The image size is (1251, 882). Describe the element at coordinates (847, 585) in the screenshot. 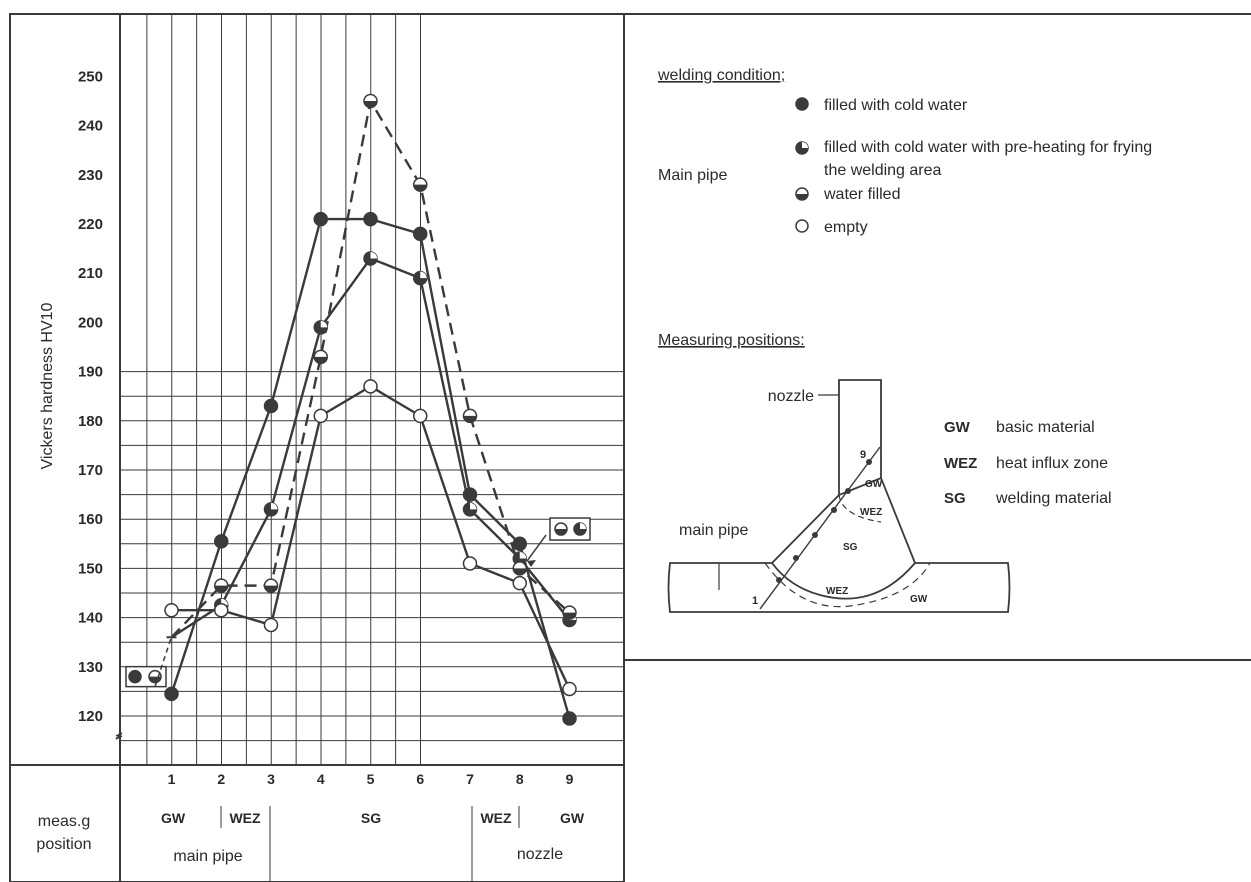

I see `heat-zone-outline` at that location.